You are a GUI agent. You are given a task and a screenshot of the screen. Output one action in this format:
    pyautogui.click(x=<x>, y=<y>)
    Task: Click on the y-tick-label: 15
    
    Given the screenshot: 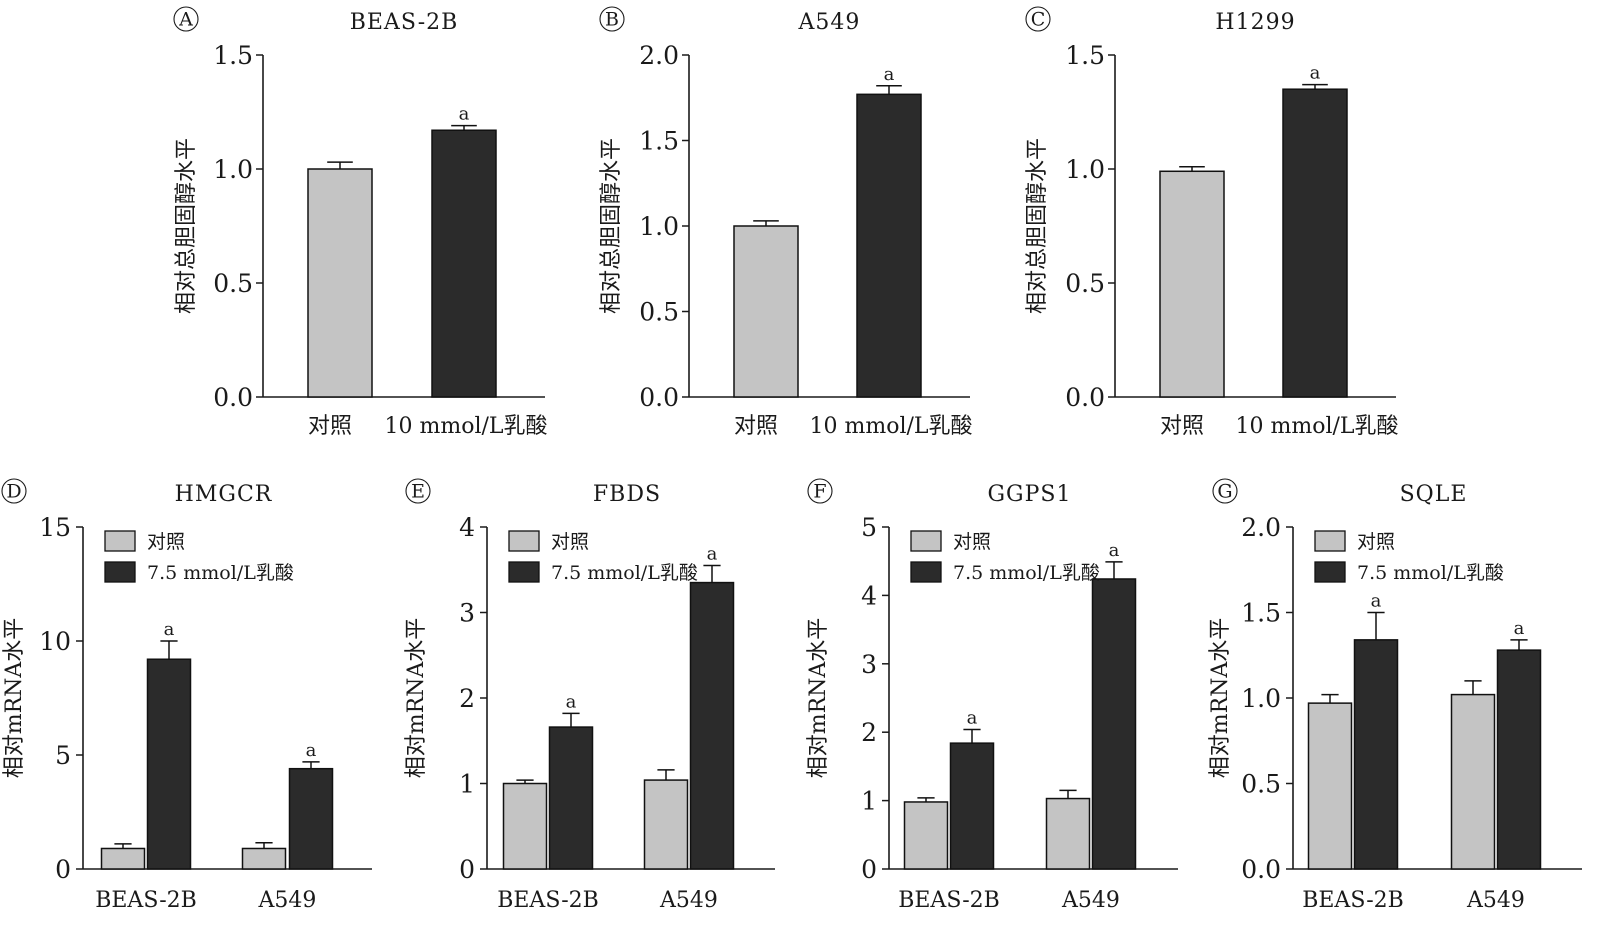 What is the action you would take?
    pyautogui.click(x=55, y=527)
    